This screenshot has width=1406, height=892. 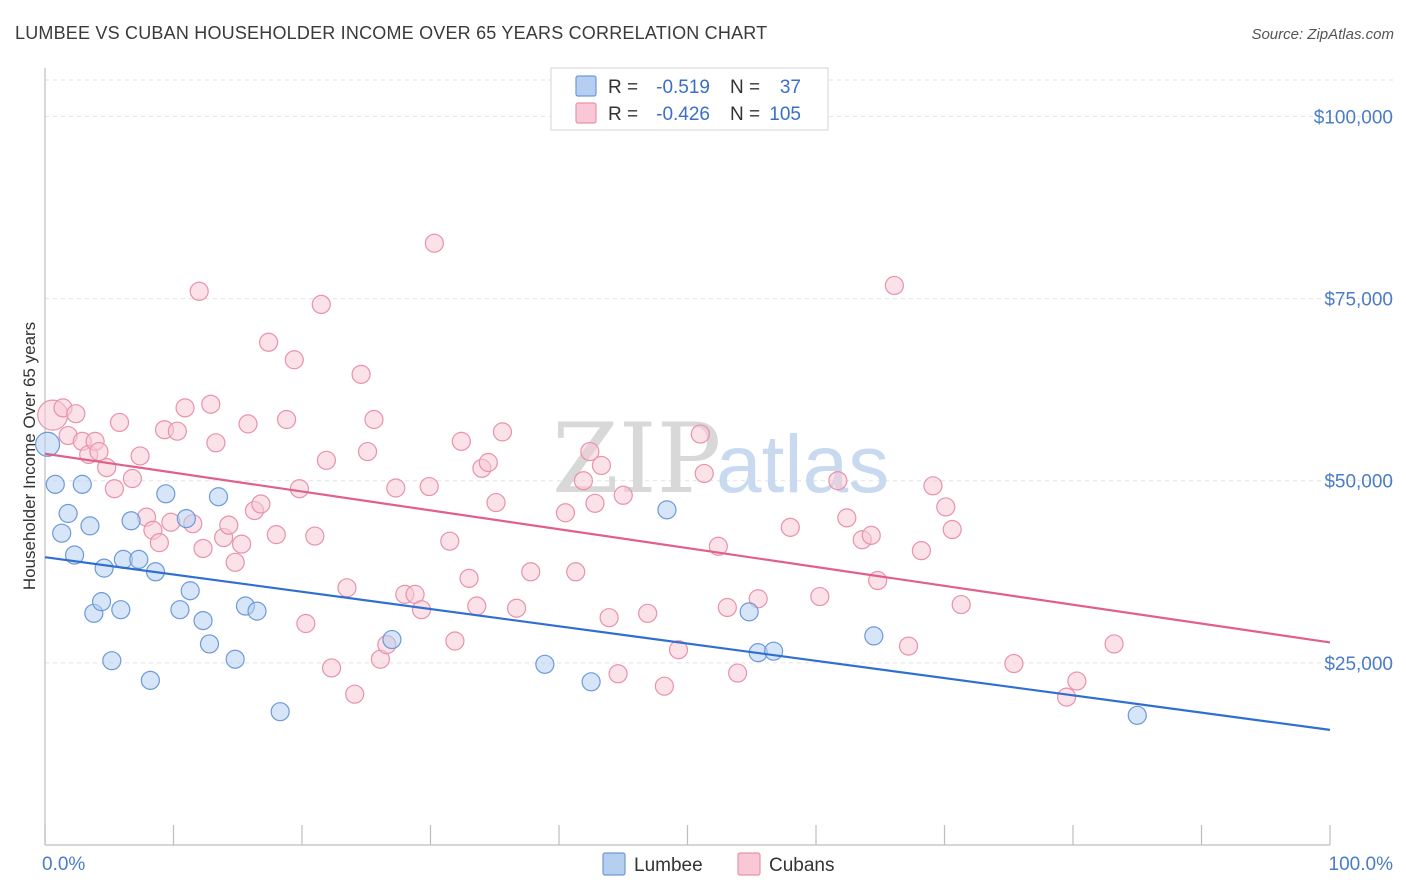 What do you see at coordinates (1322, 34) in the screenshot?
I see `chart-source: Source: ZipAtlas.com` at bounding box center [1322, 34].